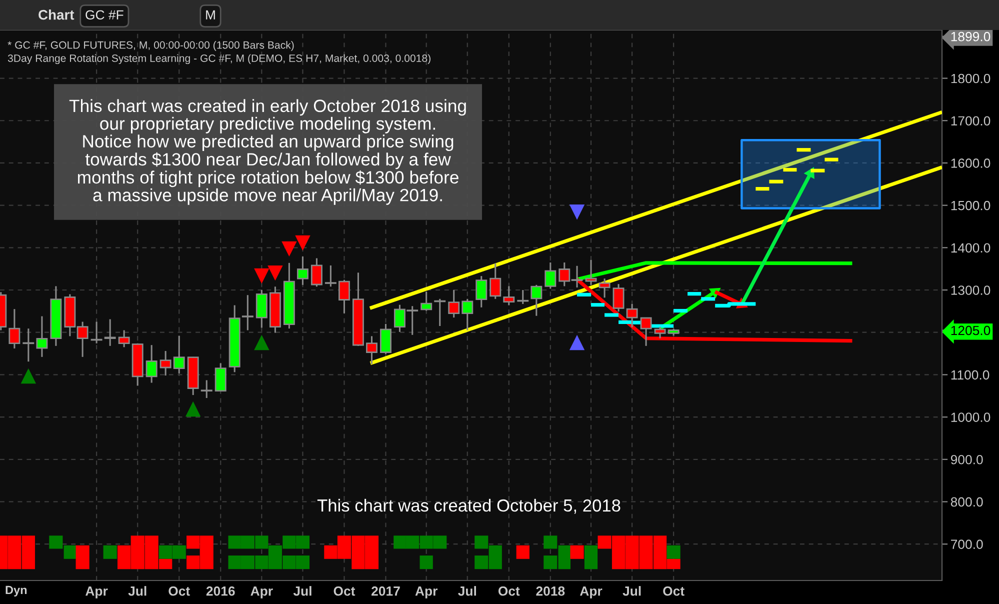  I want to click on y-tick-label: 1300.0, so click(970, 290).